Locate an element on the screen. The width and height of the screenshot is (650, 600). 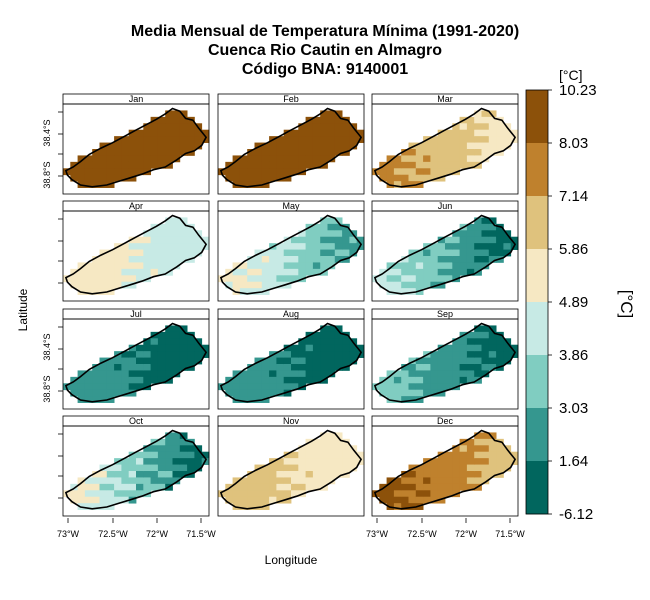
panel-month-label: May is located at coordinates (291, 206).